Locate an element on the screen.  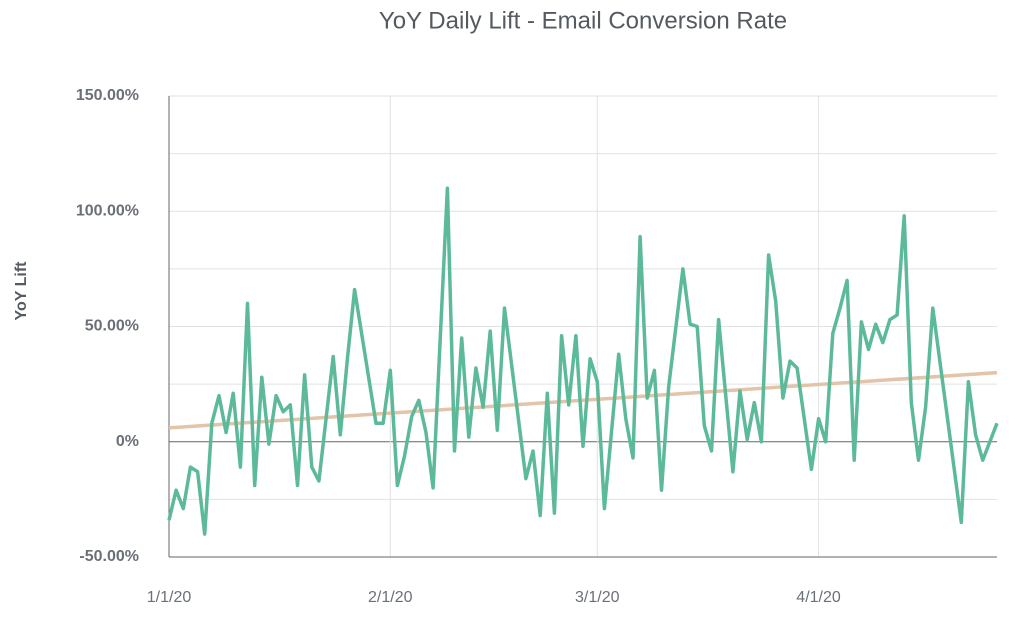
x-tick-label: 4/1/20 is located at coordinates (818, 597).